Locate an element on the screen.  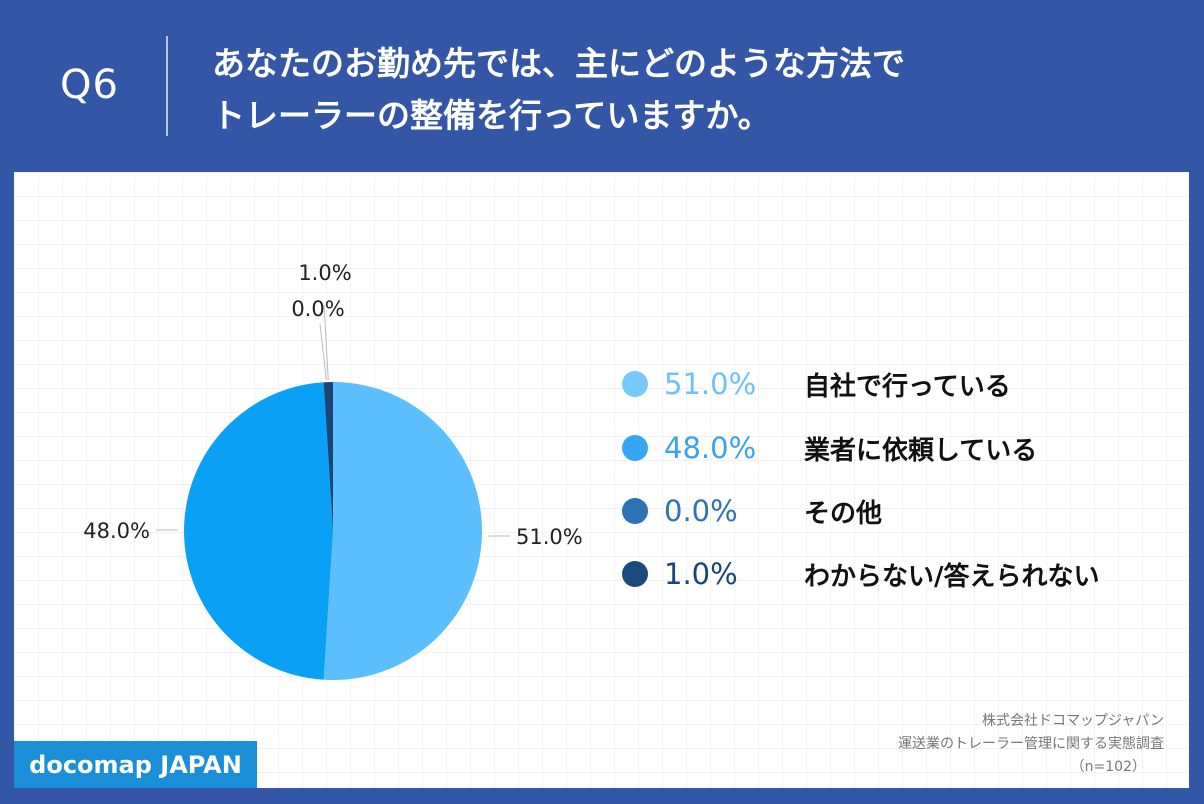
pie-slices is located at coordinates (332, 531).